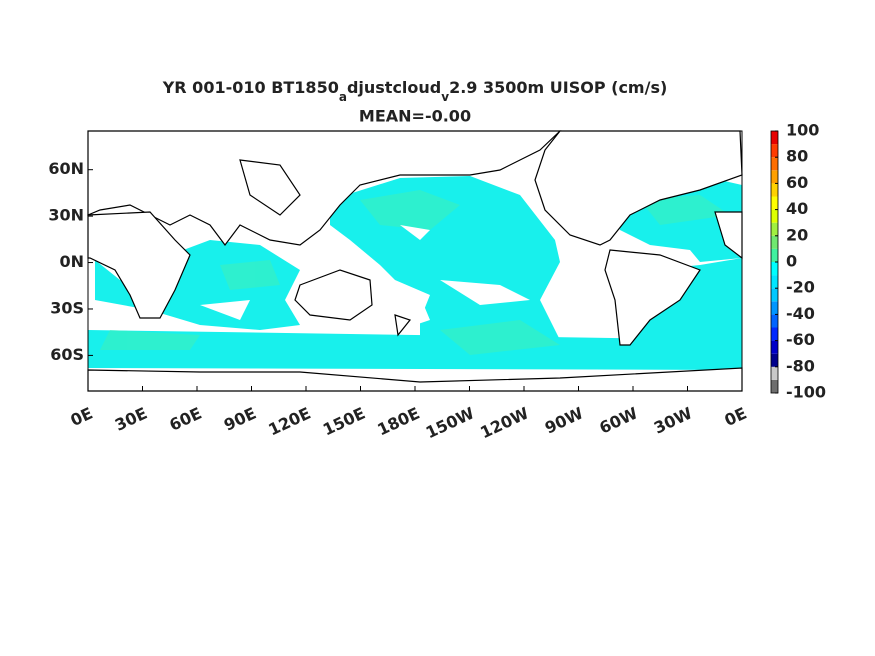 The image size is (875, 656). What do you see at coordinates (797, 156) in the screenshot?
I see `colorbar-tick-label: 80` at bounding box center [797, 156].